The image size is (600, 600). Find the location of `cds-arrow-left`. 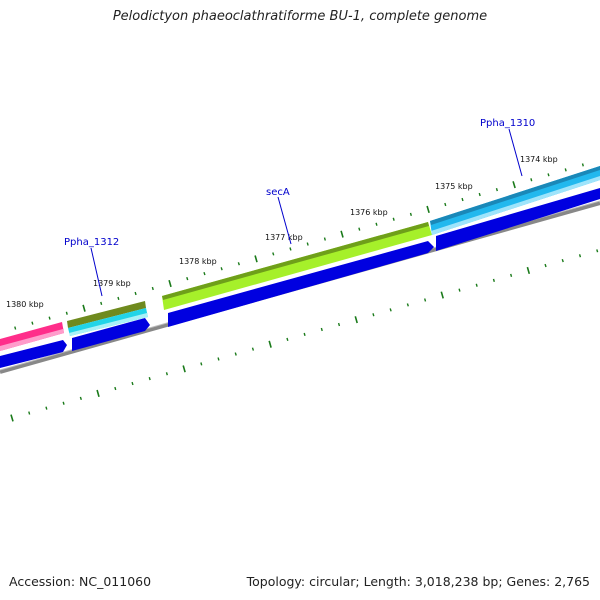

cds-arrow-left is located at coordinates (33, 354).